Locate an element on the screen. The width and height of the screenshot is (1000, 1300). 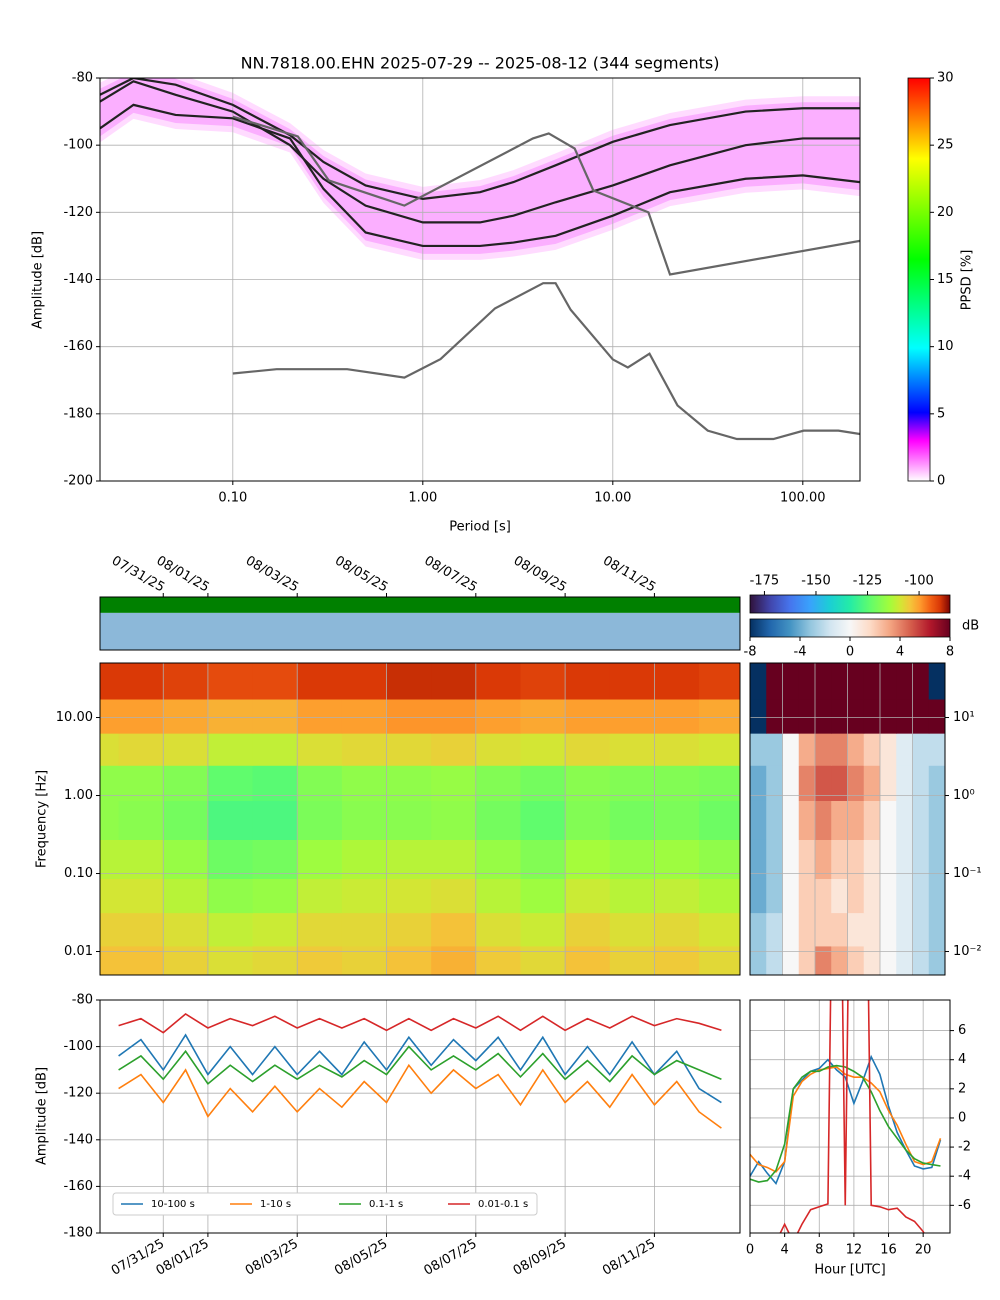
y-tick-label: -200 is located at coordinates (78, 481).